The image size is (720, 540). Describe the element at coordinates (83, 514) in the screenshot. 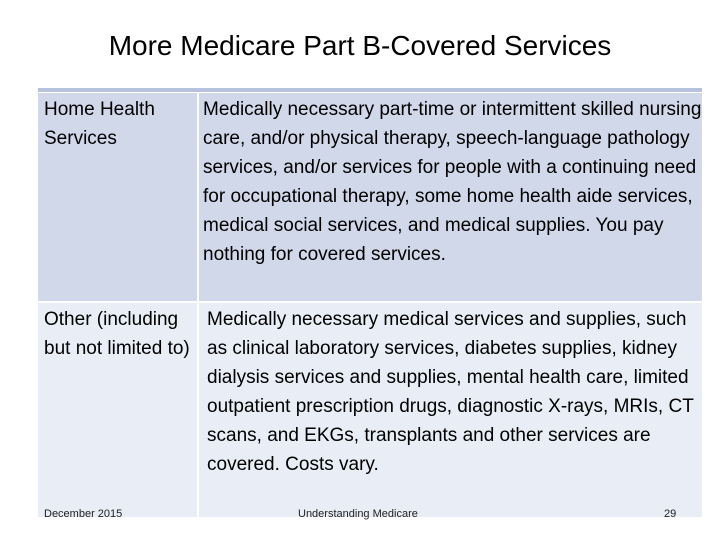

I see `footer-date: December 2015` at that location.